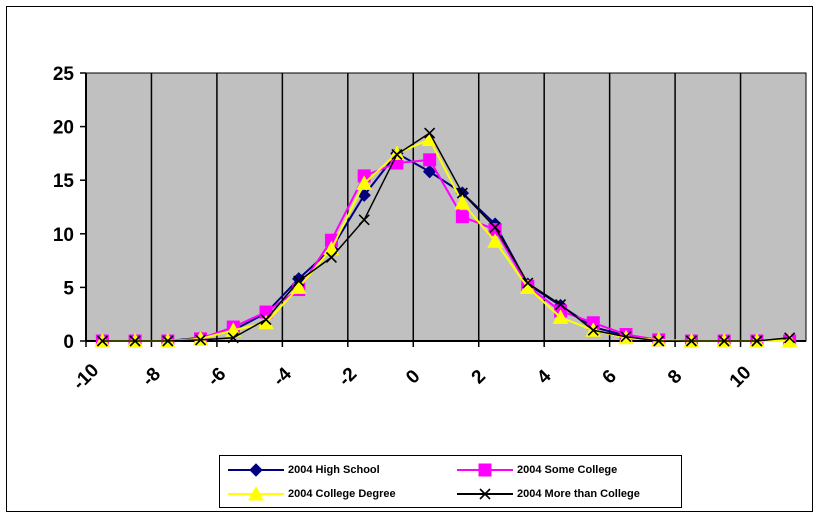 The height and width of the screenshot is (521, 823). I want to click on legend-label: 2004 College Degree, so click(342, 494).